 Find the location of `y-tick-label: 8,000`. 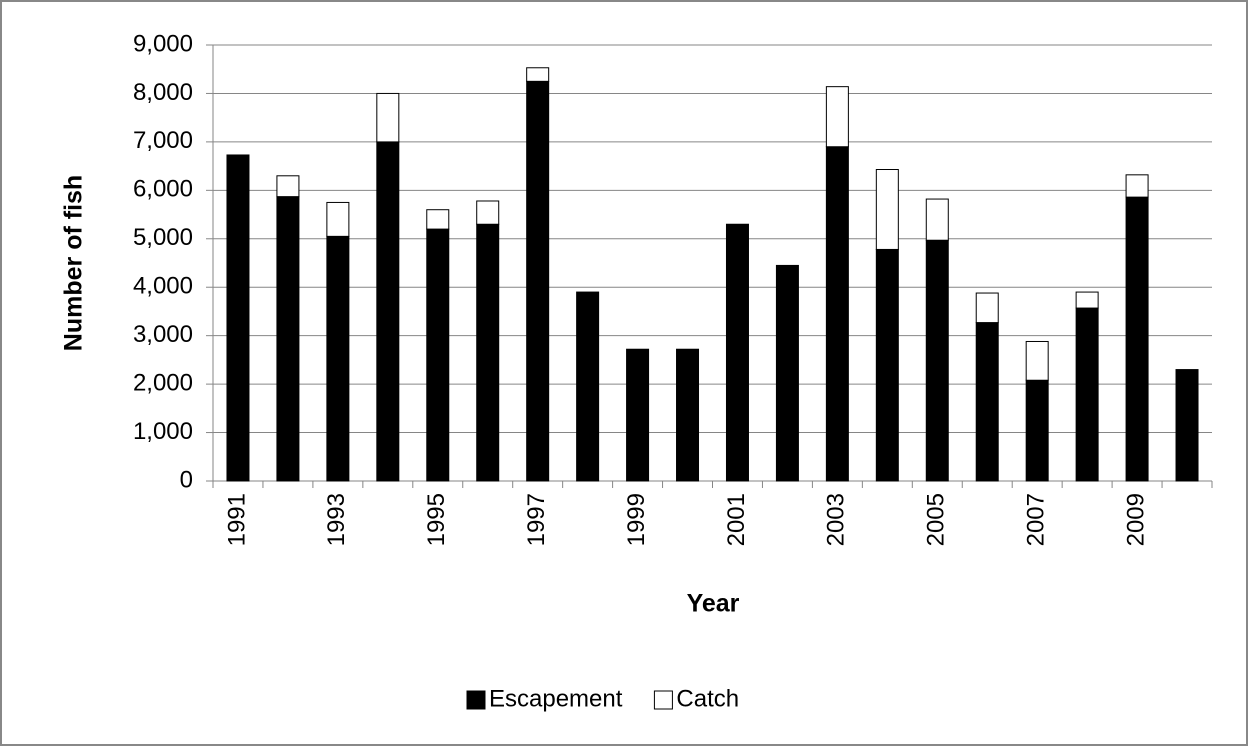

y-tick-label: 8,000 is located at coordinates (163, 92).